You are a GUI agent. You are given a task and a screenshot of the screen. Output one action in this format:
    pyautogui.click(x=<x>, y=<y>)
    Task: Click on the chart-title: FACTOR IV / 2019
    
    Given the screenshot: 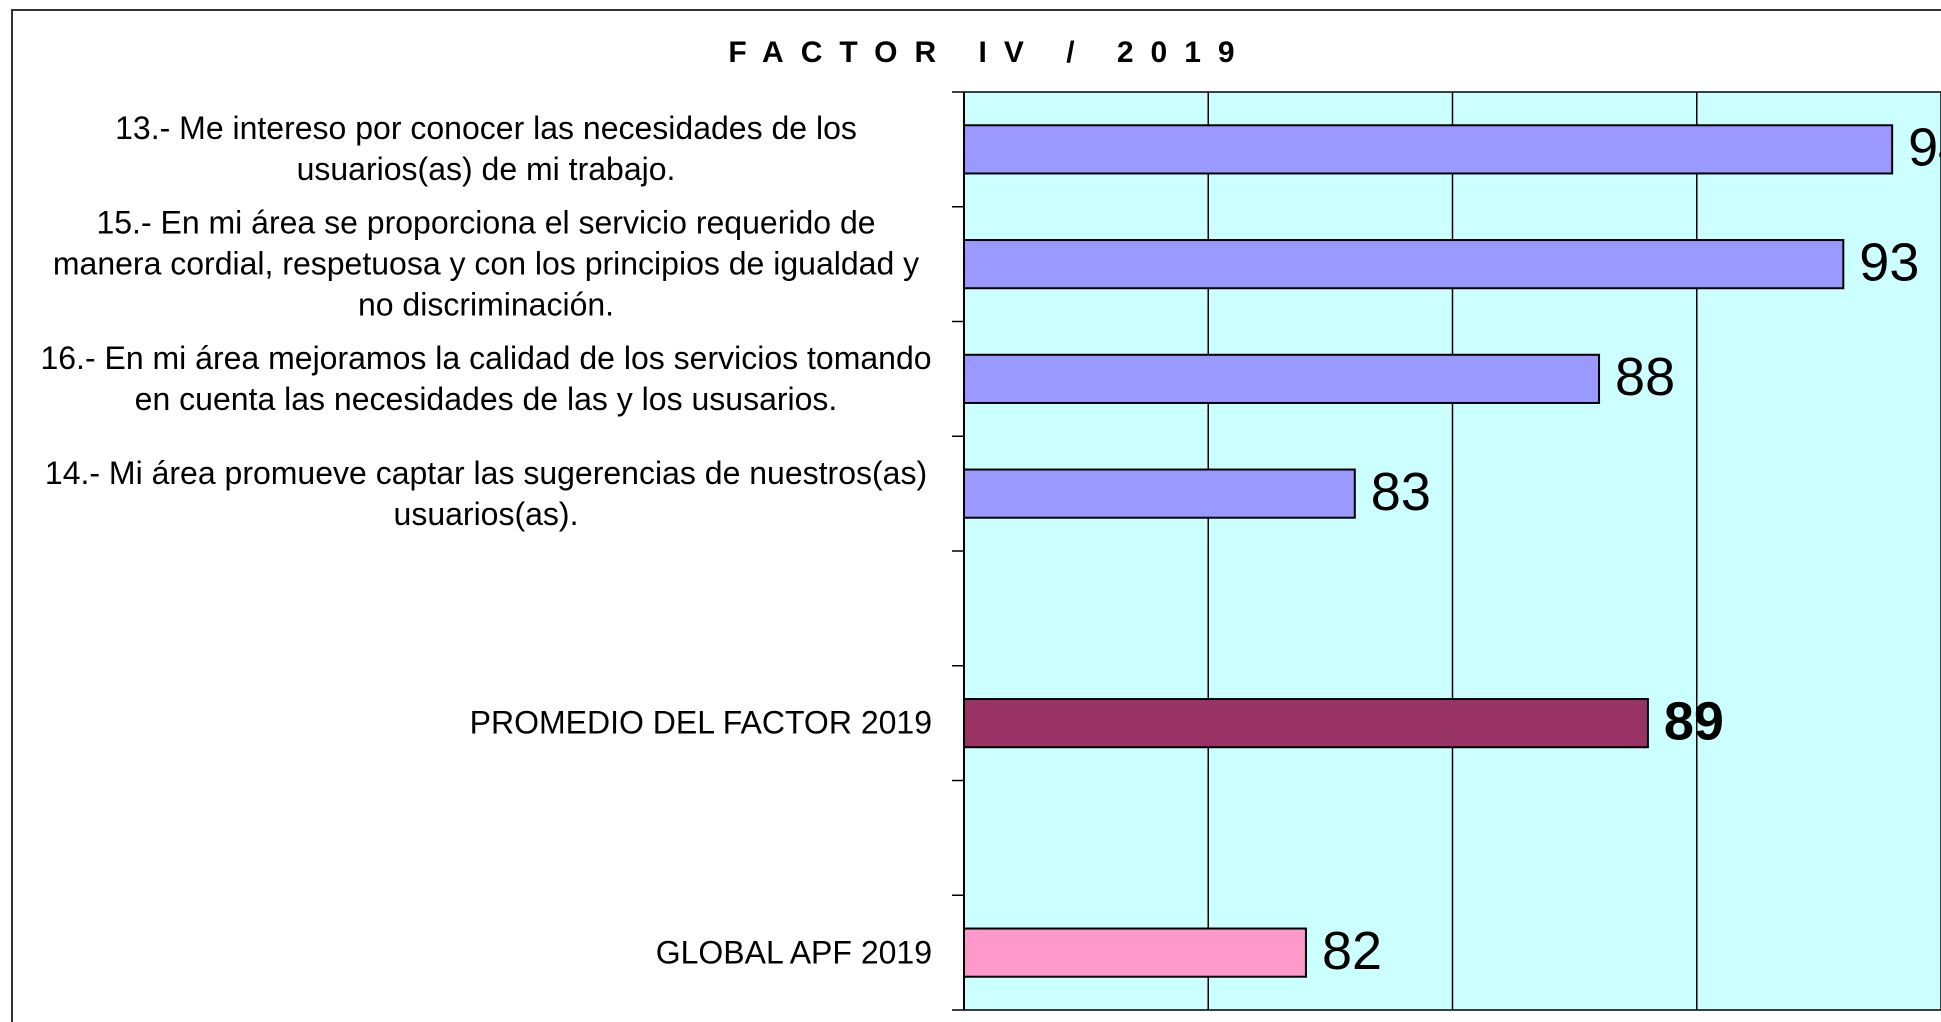 What is the action you would take?
    pyautogui.click(x=990, y=52)
    